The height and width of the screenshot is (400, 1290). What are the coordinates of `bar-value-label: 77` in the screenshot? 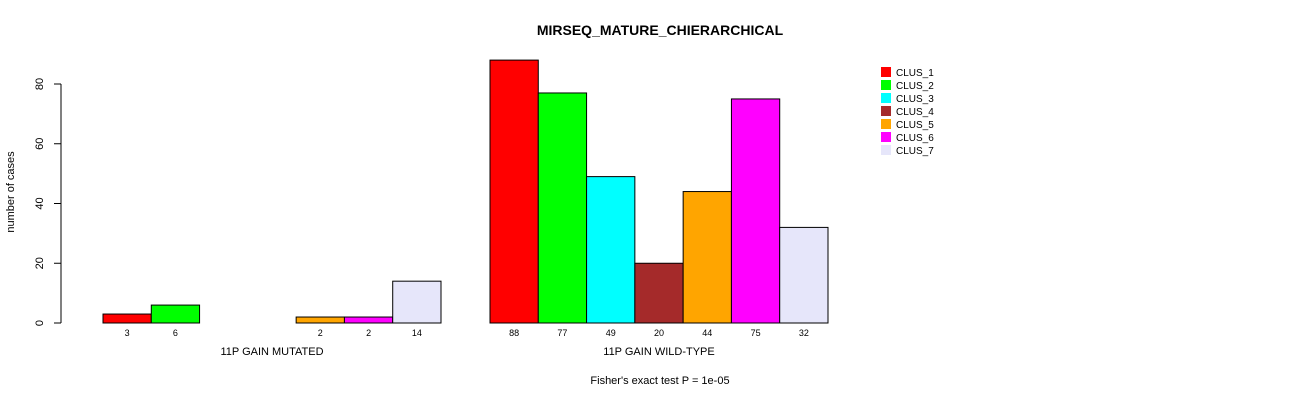 It's located at (562, 333).